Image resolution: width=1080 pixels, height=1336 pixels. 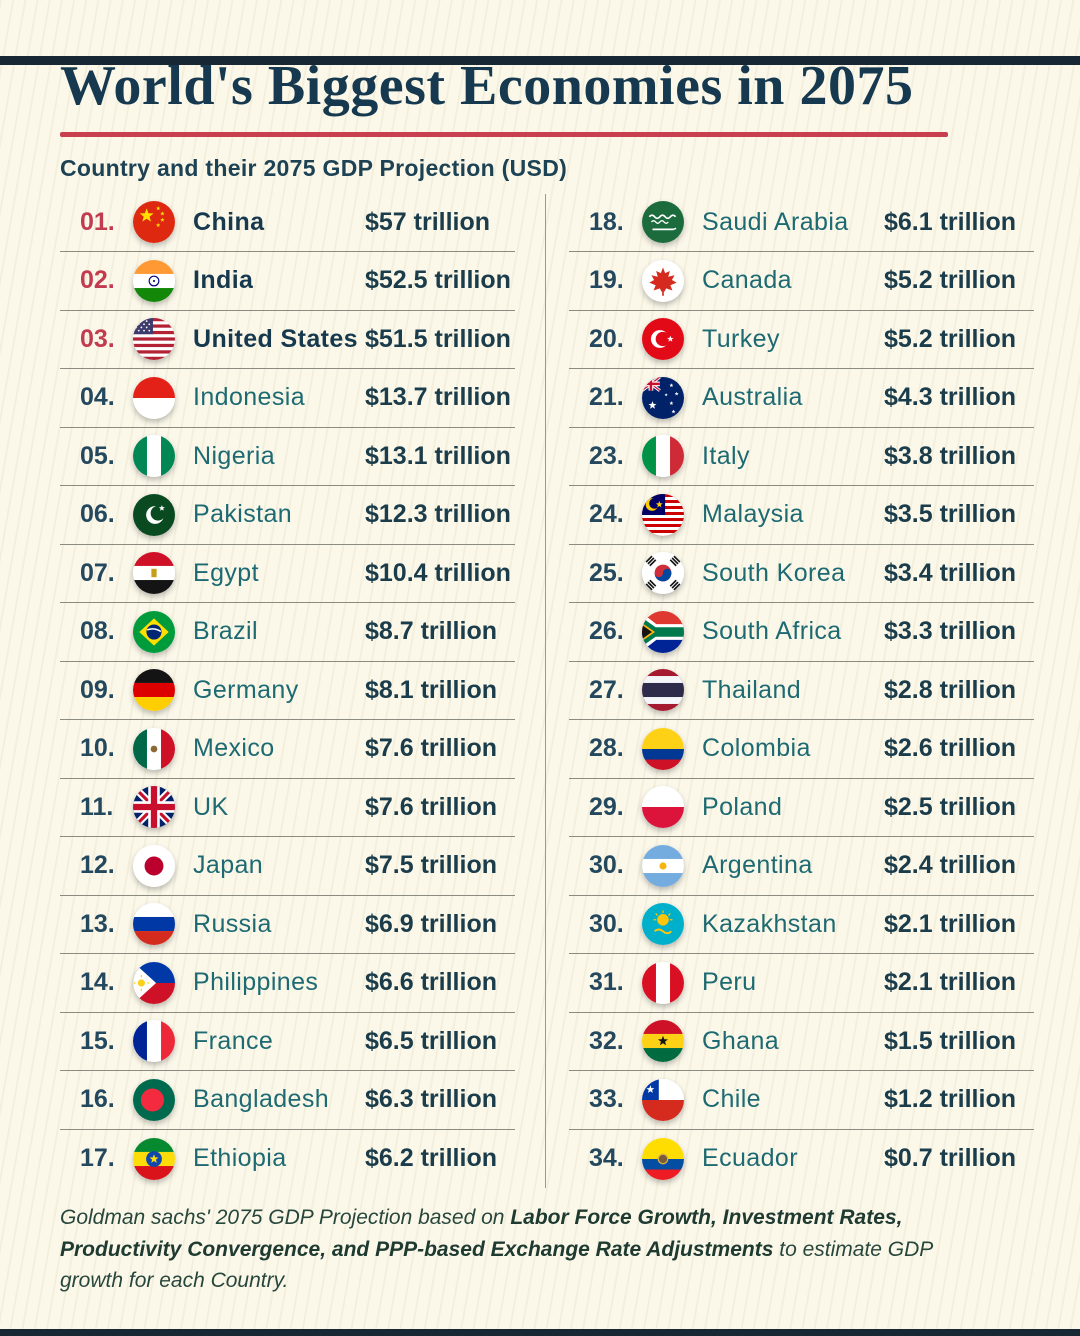 I want to click on flag-germany-icon, so click(x=154, y=690).